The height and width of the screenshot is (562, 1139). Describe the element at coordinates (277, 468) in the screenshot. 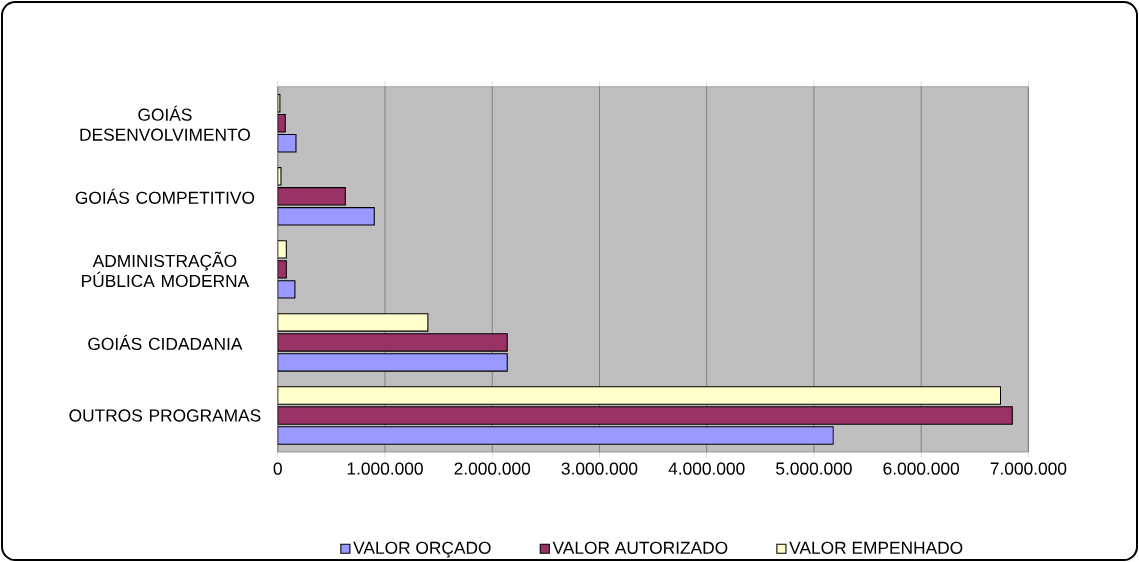

I see `x-tick-label: 0` at that location.